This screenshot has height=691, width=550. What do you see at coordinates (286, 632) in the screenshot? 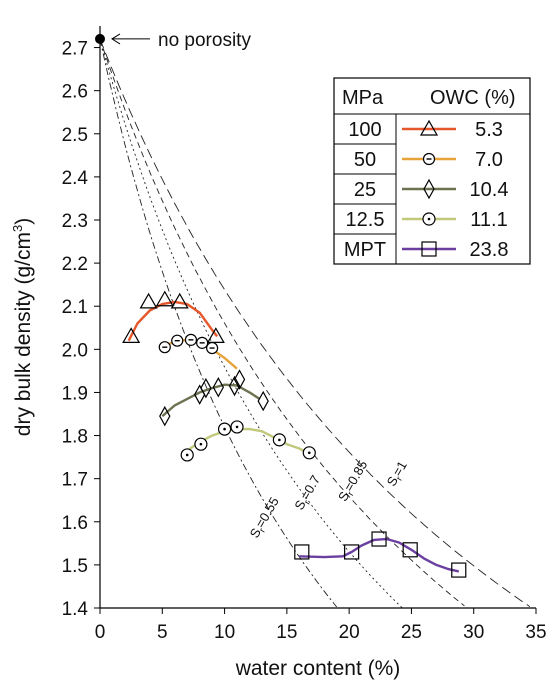
I see `x-tick-label: 15` at bounding box center [286, 632].